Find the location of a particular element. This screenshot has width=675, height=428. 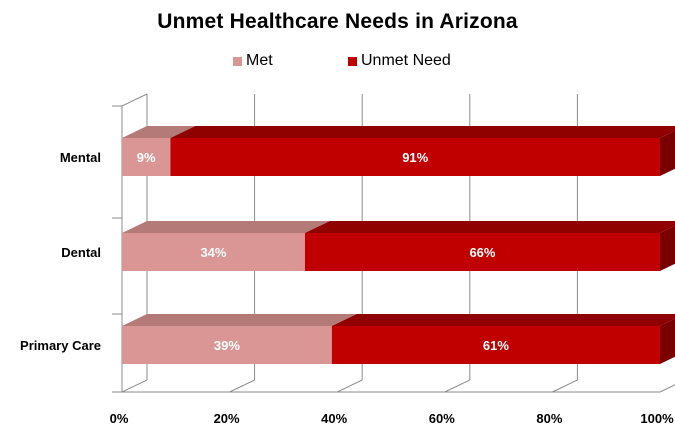

legend-label-unmet-need: Unmet Need is located at coordinates (406, 60).